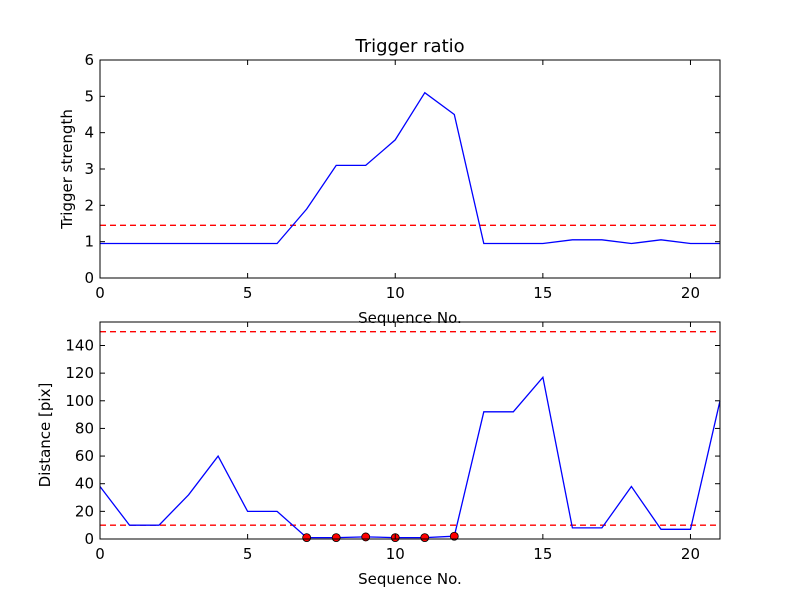 The image size is (800, 600). I want to click on chart-title: Trigger ratio, so click(409, 46).